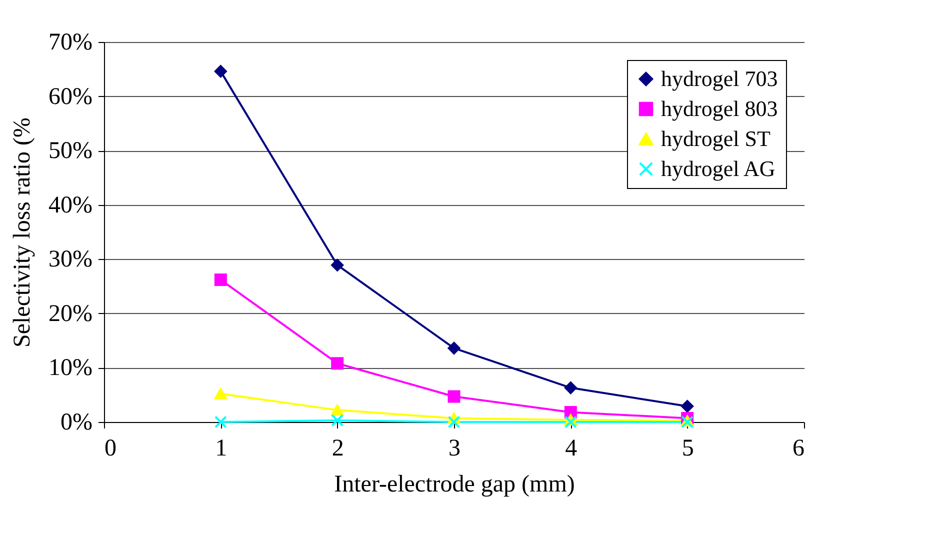  Describe the element at coordinates (76, 423) in the screenshot. I see `y-tick-label: 0%` at that location.